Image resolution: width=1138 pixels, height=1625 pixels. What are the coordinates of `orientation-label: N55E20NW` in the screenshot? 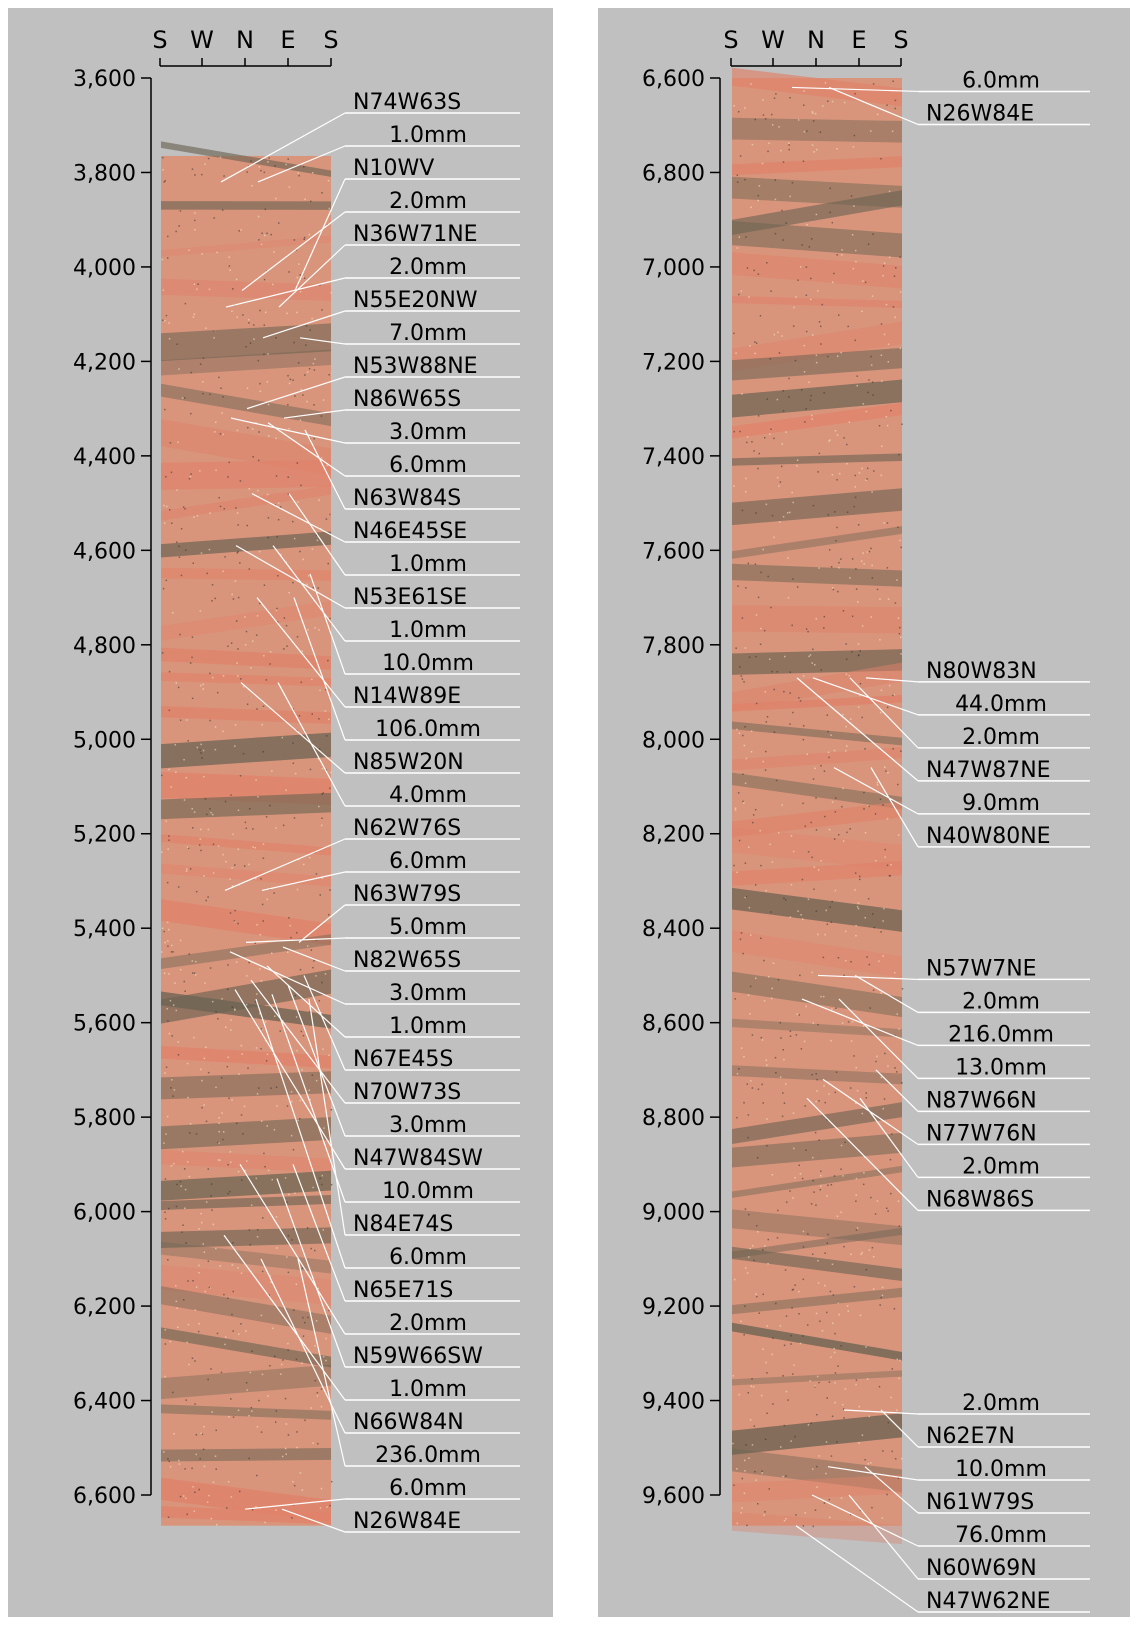 It's located at (415, 300).